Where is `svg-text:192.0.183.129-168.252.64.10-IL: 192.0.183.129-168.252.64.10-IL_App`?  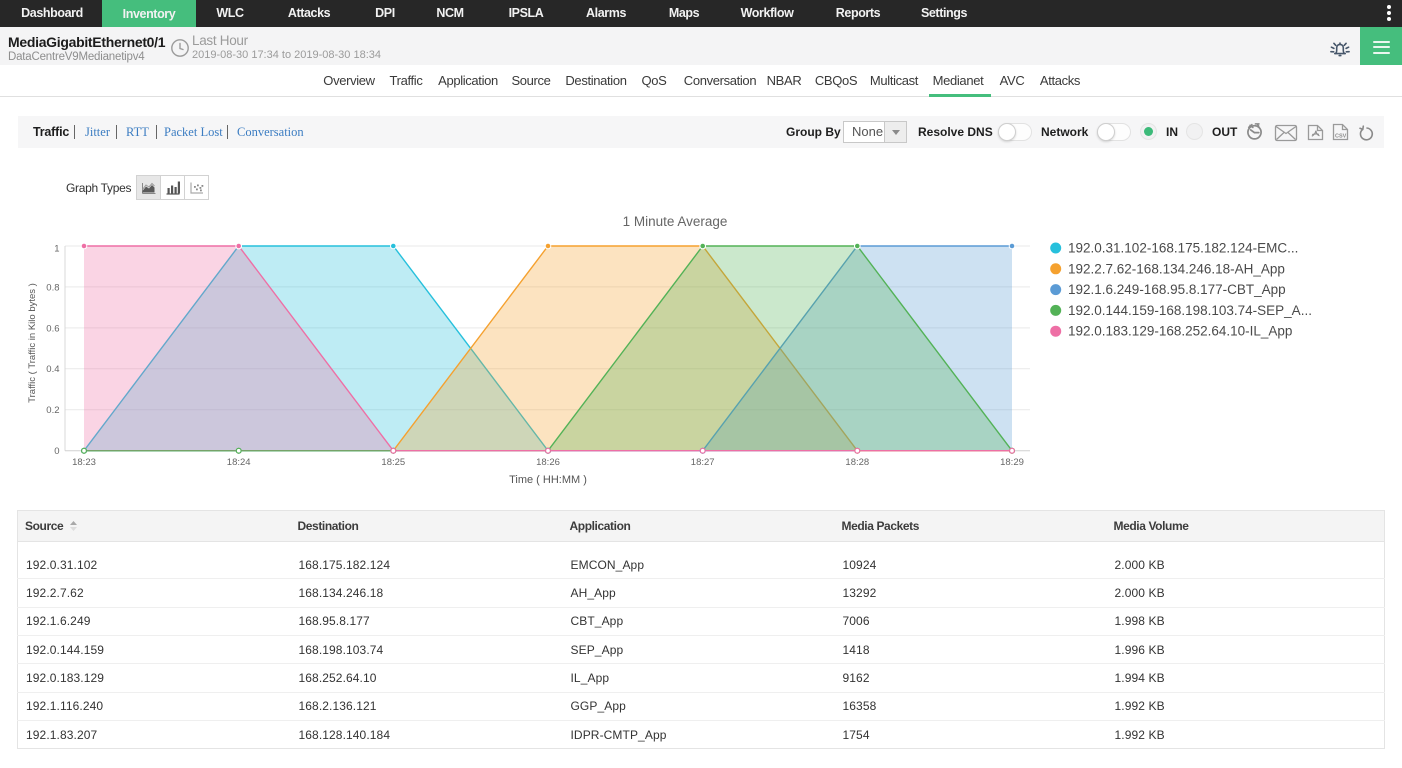 svg-text:192.0.183.129-168.252.64.10-IL: 192.0.183.129-168.252.64.10-IL_App is located at coordinates (1180, 331).